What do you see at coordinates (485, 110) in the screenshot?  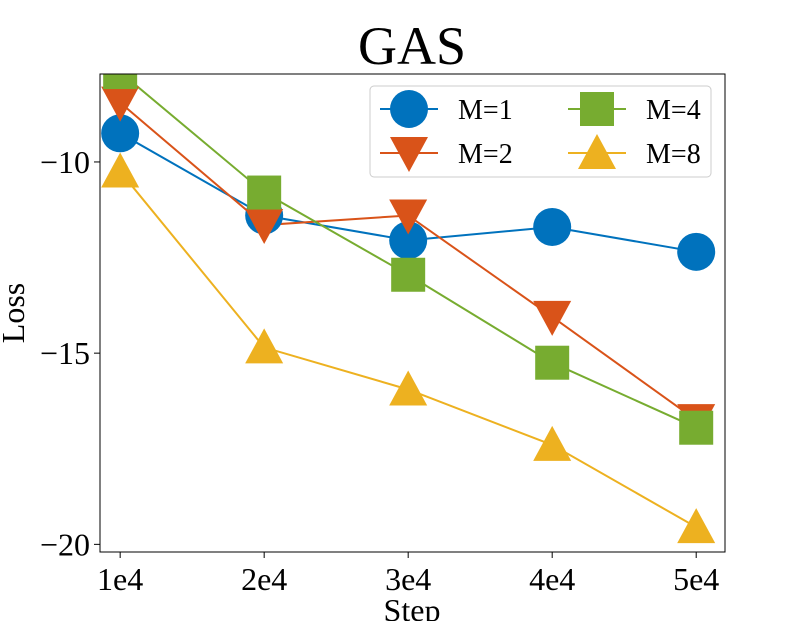 I see `legend-label-m1: M=1` at bounding box center [485, 110].